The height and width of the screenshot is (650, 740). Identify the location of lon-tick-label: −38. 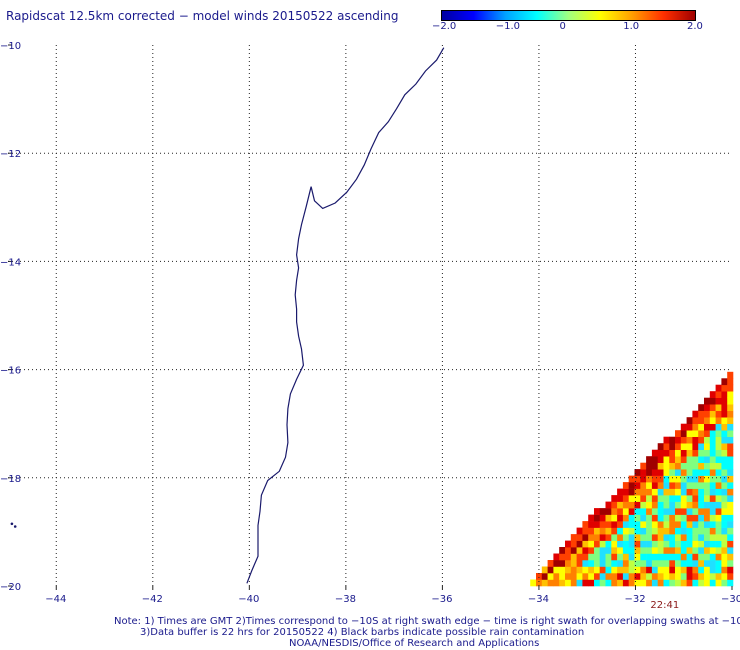
(345, 599).